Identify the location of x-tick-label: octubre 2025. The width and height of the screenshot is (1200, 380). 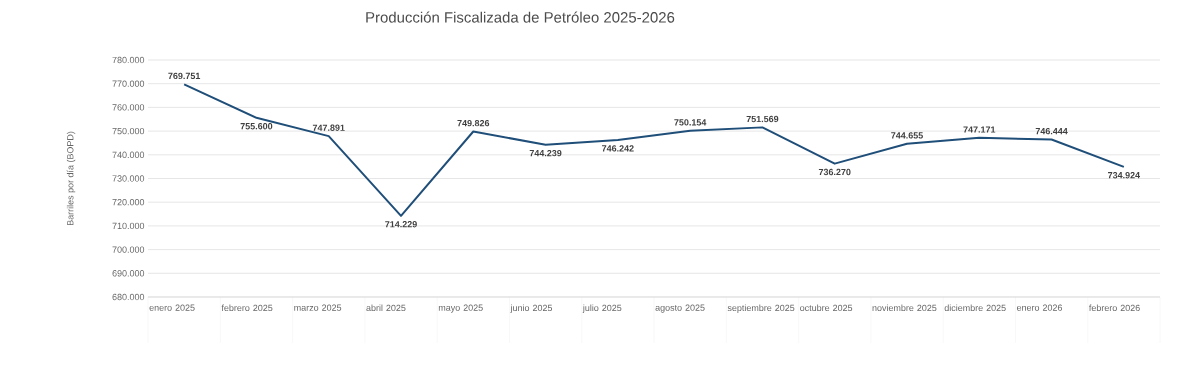
(826, 308).